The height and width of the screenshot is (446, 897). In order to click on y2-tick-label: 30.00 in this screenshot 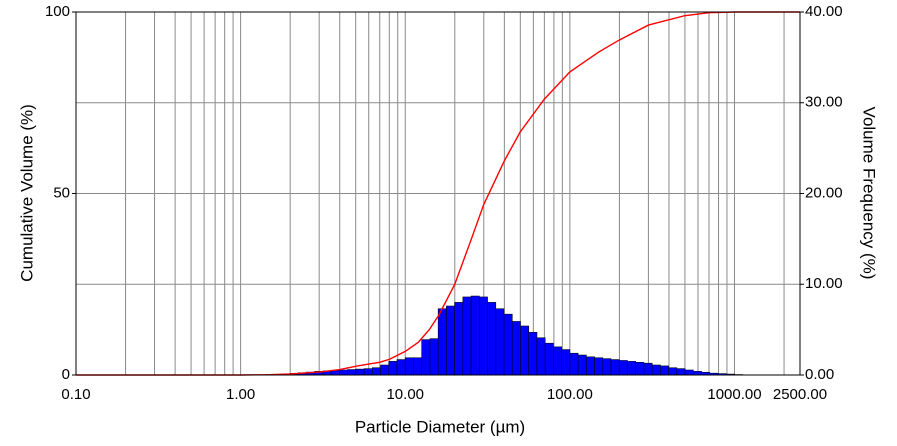, I will do `click(824, 102)`.